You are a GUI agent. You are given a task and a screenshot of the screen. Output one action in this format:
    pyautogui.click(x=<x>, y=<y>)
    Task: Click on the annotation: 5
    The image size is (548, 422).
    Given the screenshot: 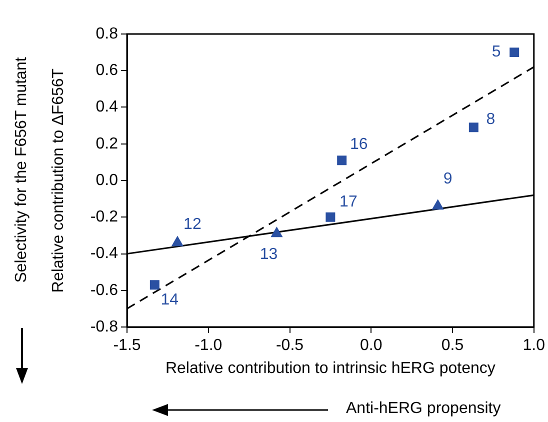 What is the action you would take?
    pyautogui.click(x=496, y=52)
    